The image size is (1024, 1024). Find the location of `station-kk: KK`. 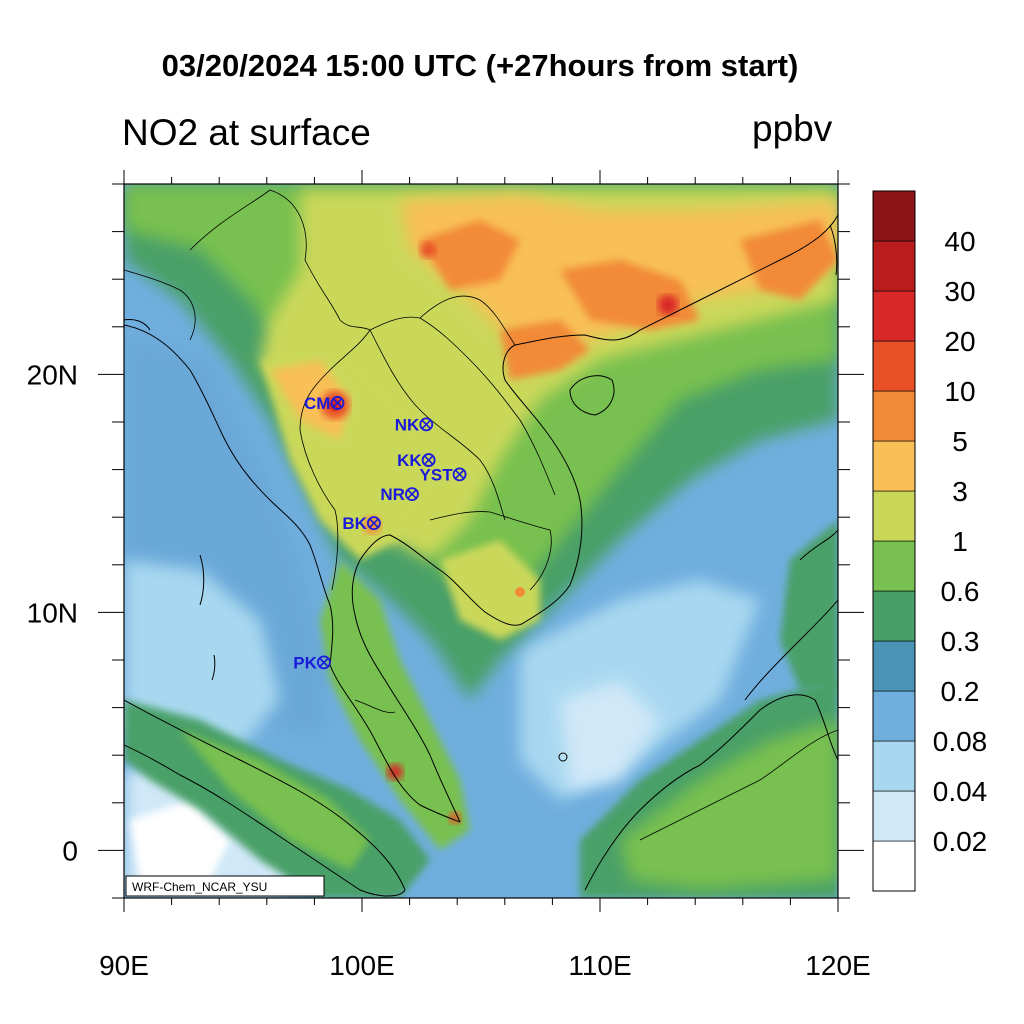

station-kk: KK is located at coordinates (416, 460).